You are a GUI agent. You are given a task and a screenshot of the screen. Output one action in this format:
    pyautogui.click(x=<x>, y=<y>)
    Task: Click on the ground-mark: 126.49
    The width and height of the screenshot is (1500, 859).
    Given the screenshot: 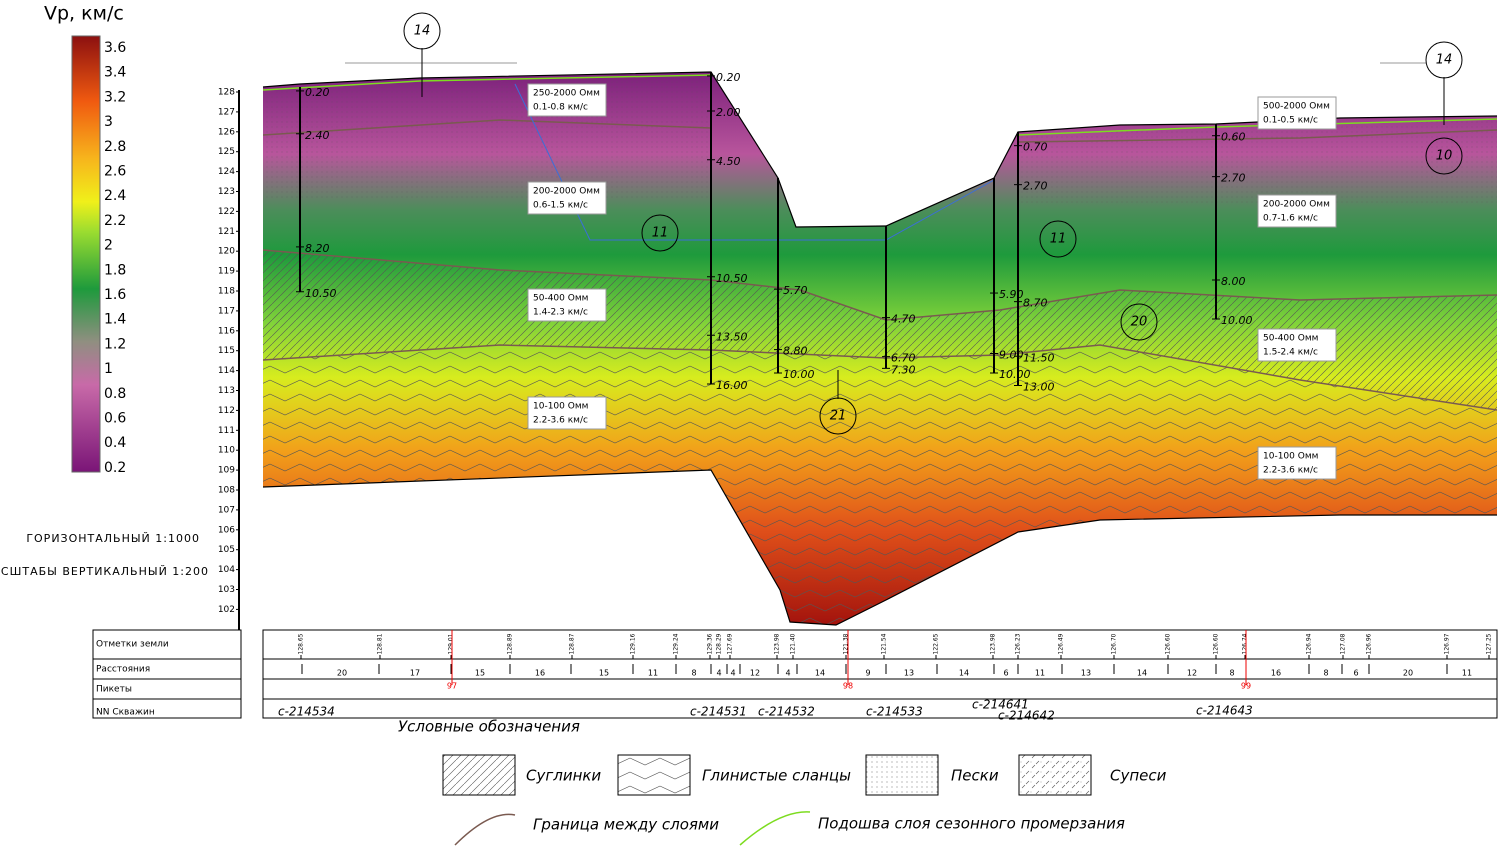 What is the action you would take?
    pyautogui.click(x=1061, y=643)
    